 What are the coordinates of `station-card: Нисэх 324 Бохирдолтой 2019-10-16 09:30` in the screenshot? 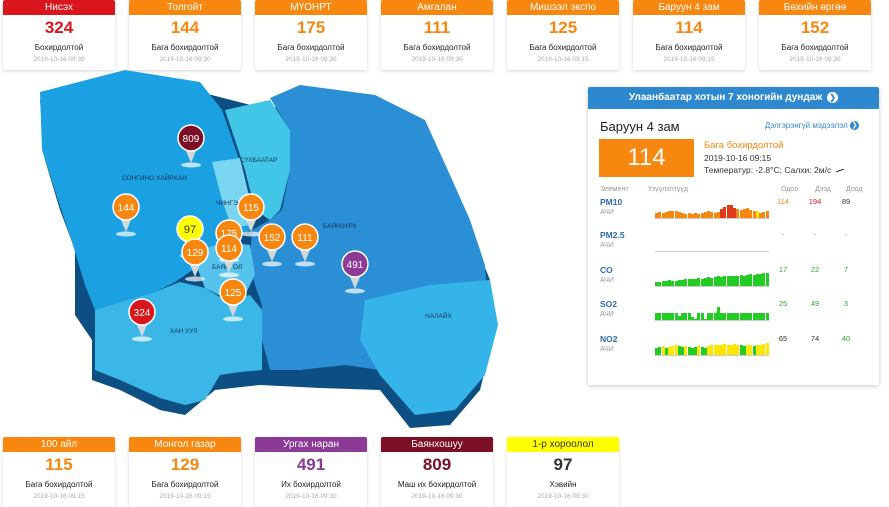 It's located at (59, 35).